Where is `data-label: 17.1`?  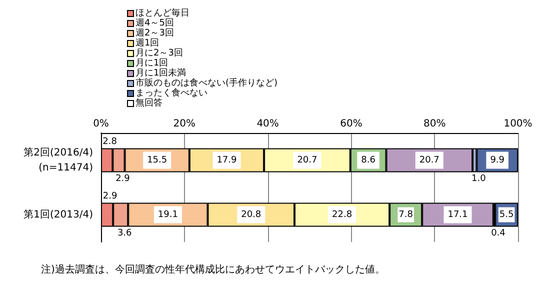 data-label: 17.1 is located at coordinates (458, 215).